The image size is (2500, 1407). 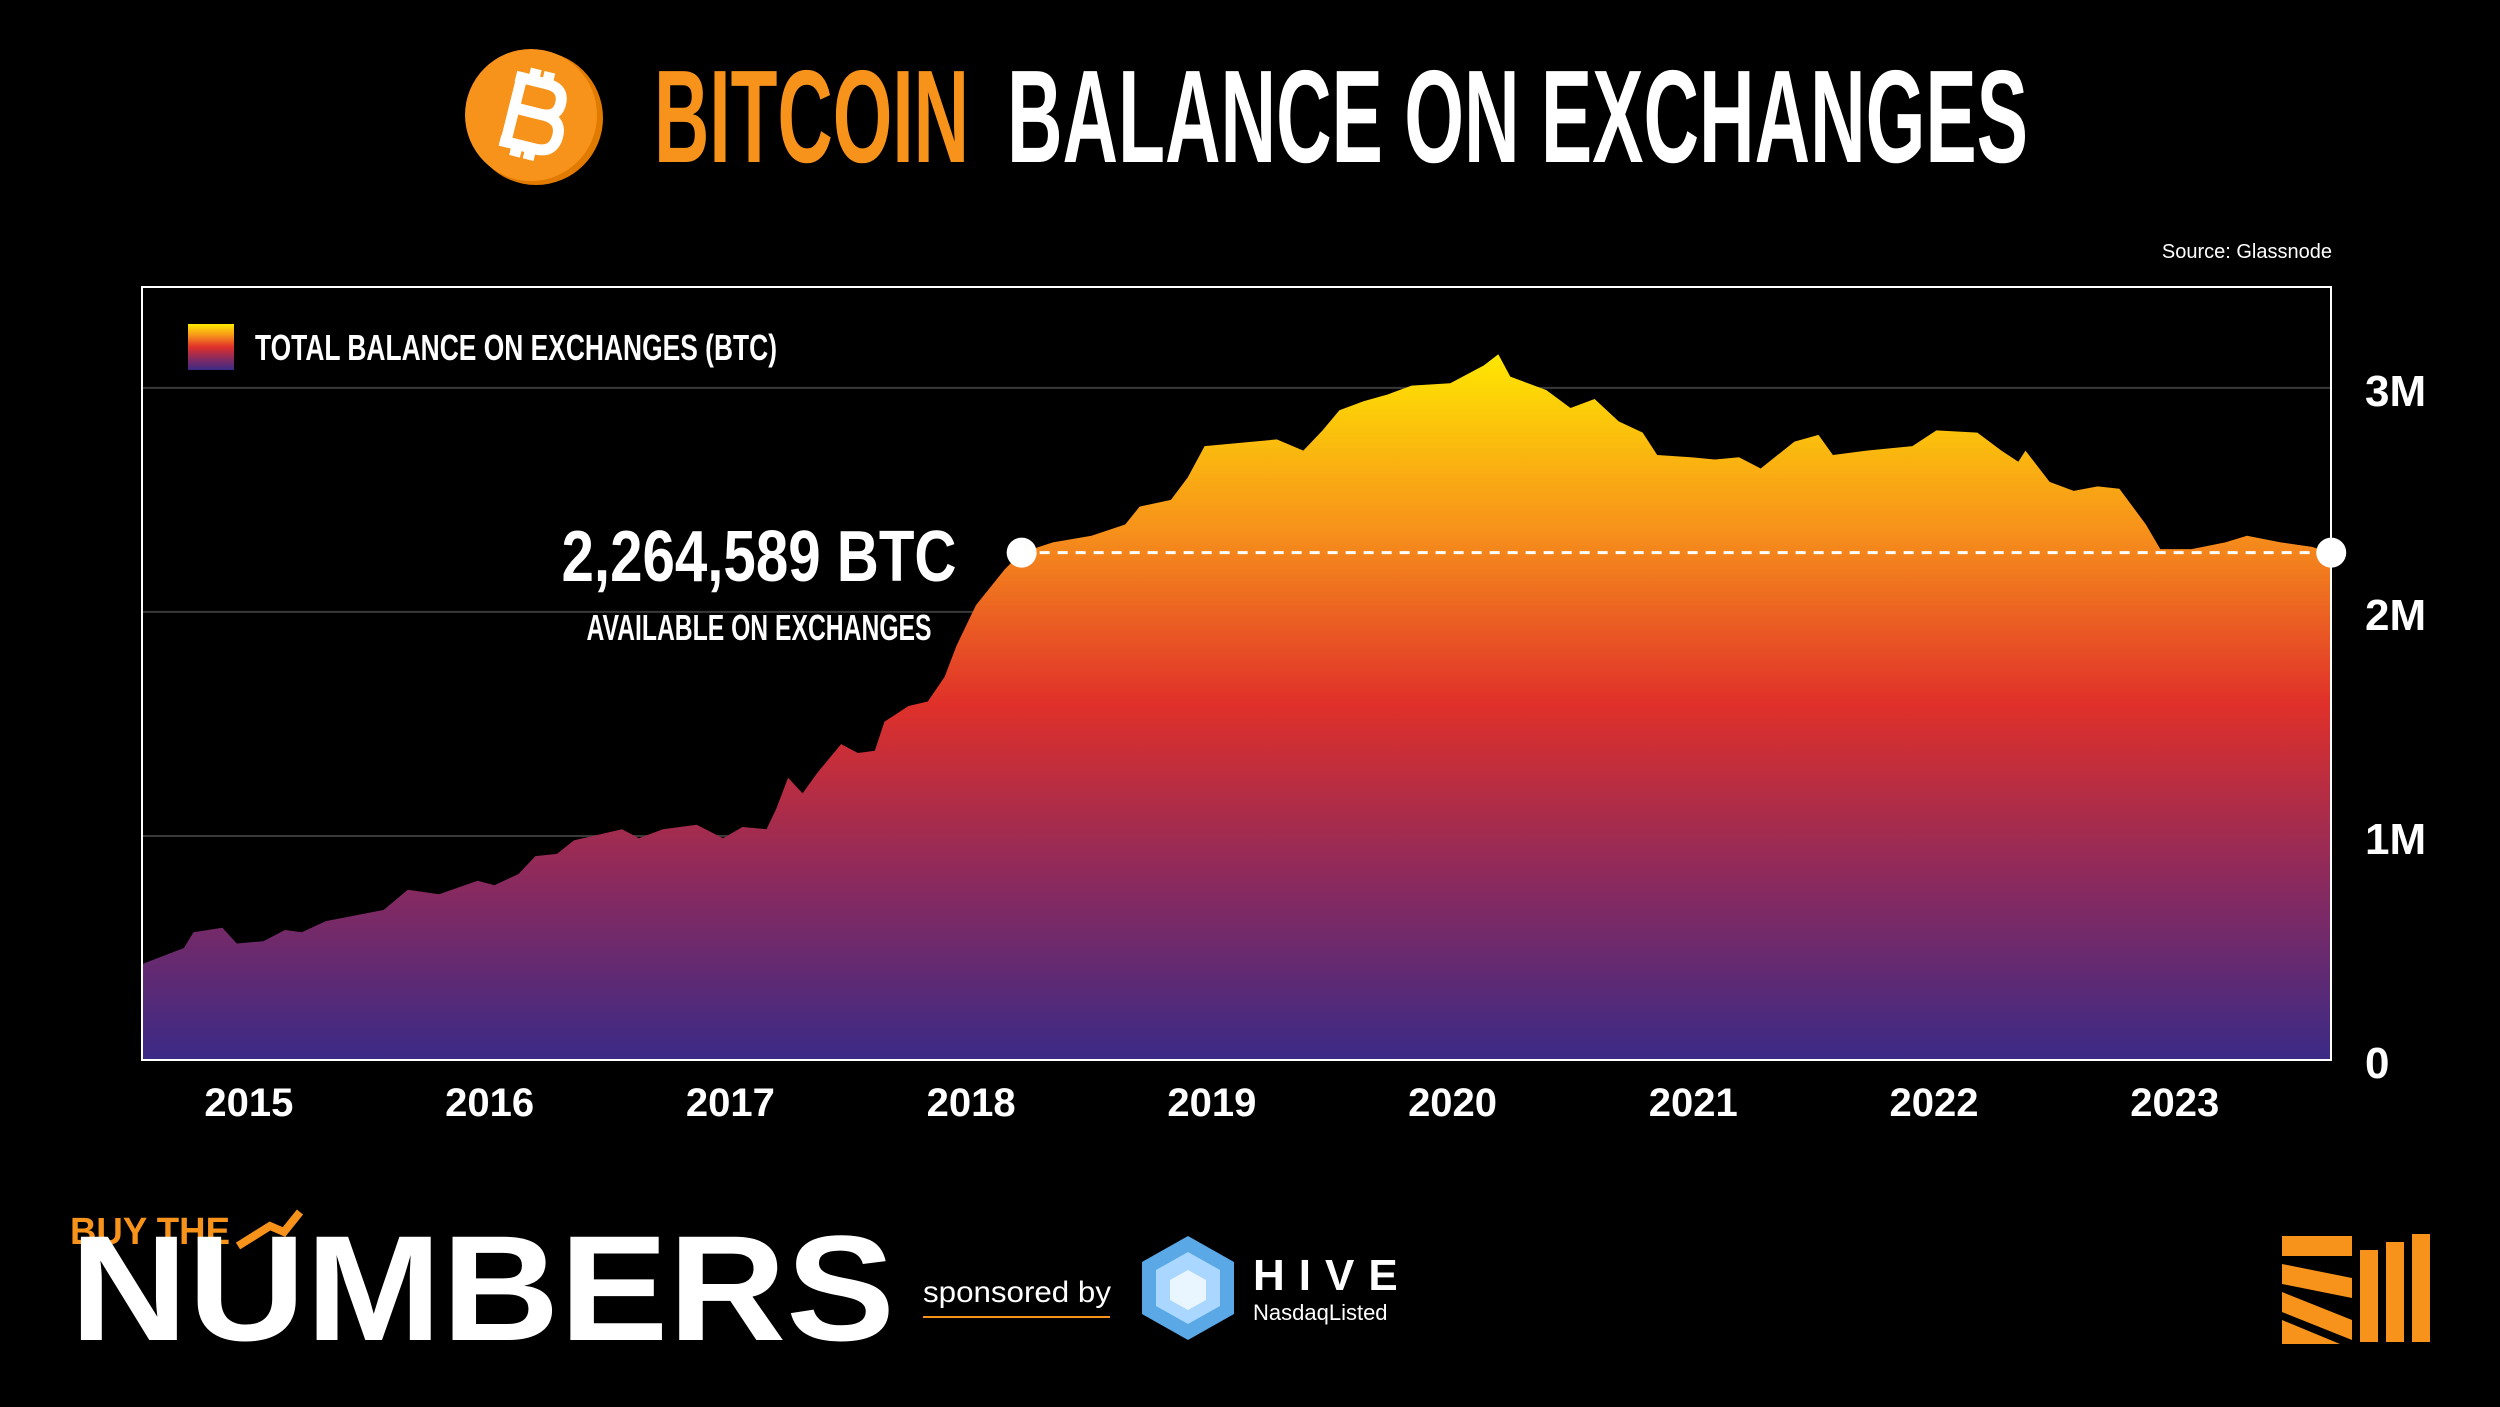 What do you see at coordinates (759, 557) in the screenshot?
I see `annotation-value: 2,264,589 BTC` at bounding box center [759, 557].